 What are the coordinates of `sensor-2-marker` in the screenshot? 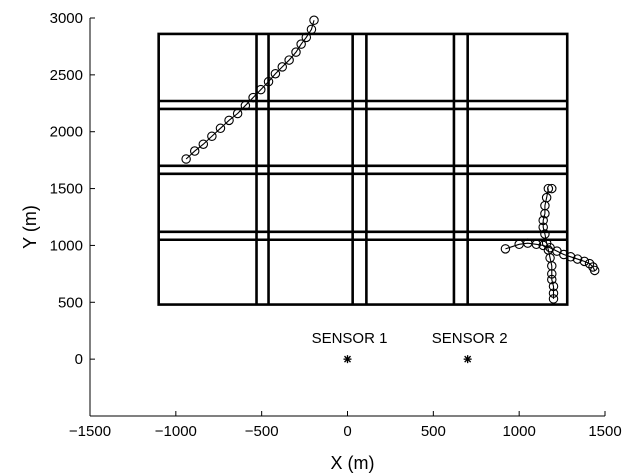 It's located at (467, 359).